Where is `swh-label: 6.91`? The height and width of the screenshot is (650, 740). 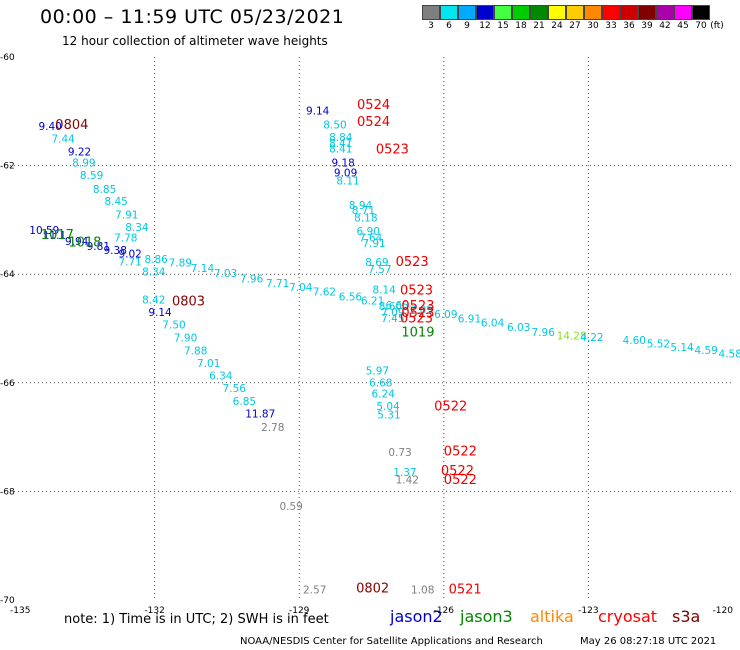 swh-label: 6.91 is located at coordinates (469, 320).